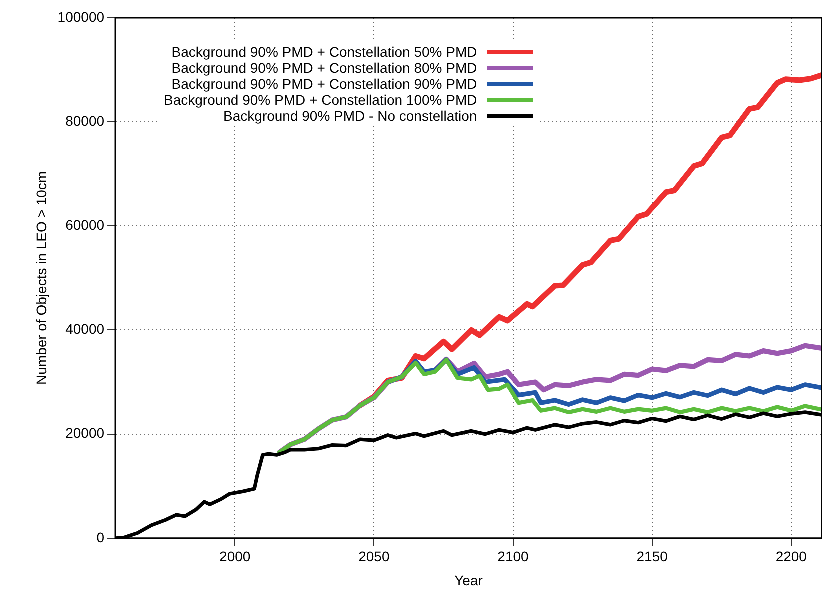 The height and width of the screenshot is (594, 822). I want to click on x-tick-label: 2100, so click(514, 556).